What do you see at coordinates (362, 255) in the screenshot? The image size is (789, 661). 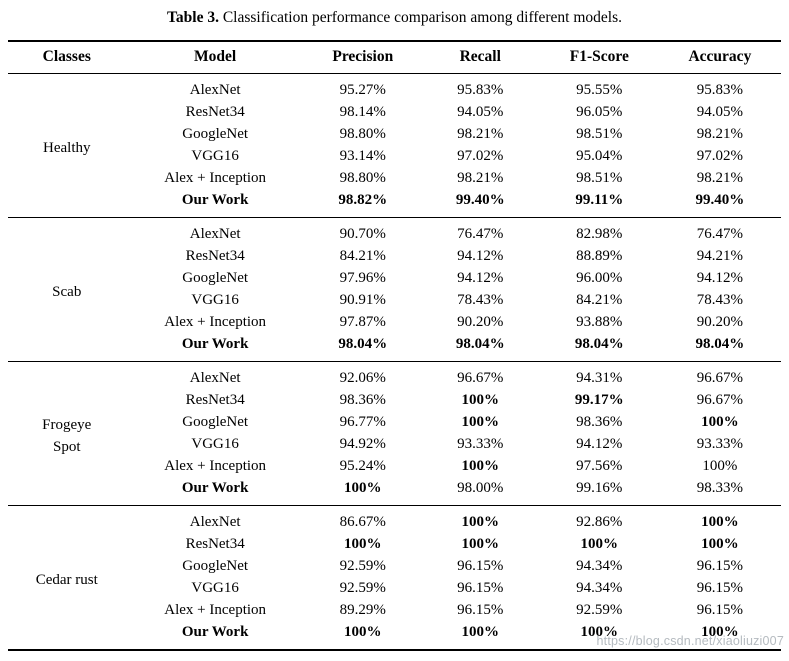 I see `precision-cell: 84.21%` at bounding box center [362, 255].